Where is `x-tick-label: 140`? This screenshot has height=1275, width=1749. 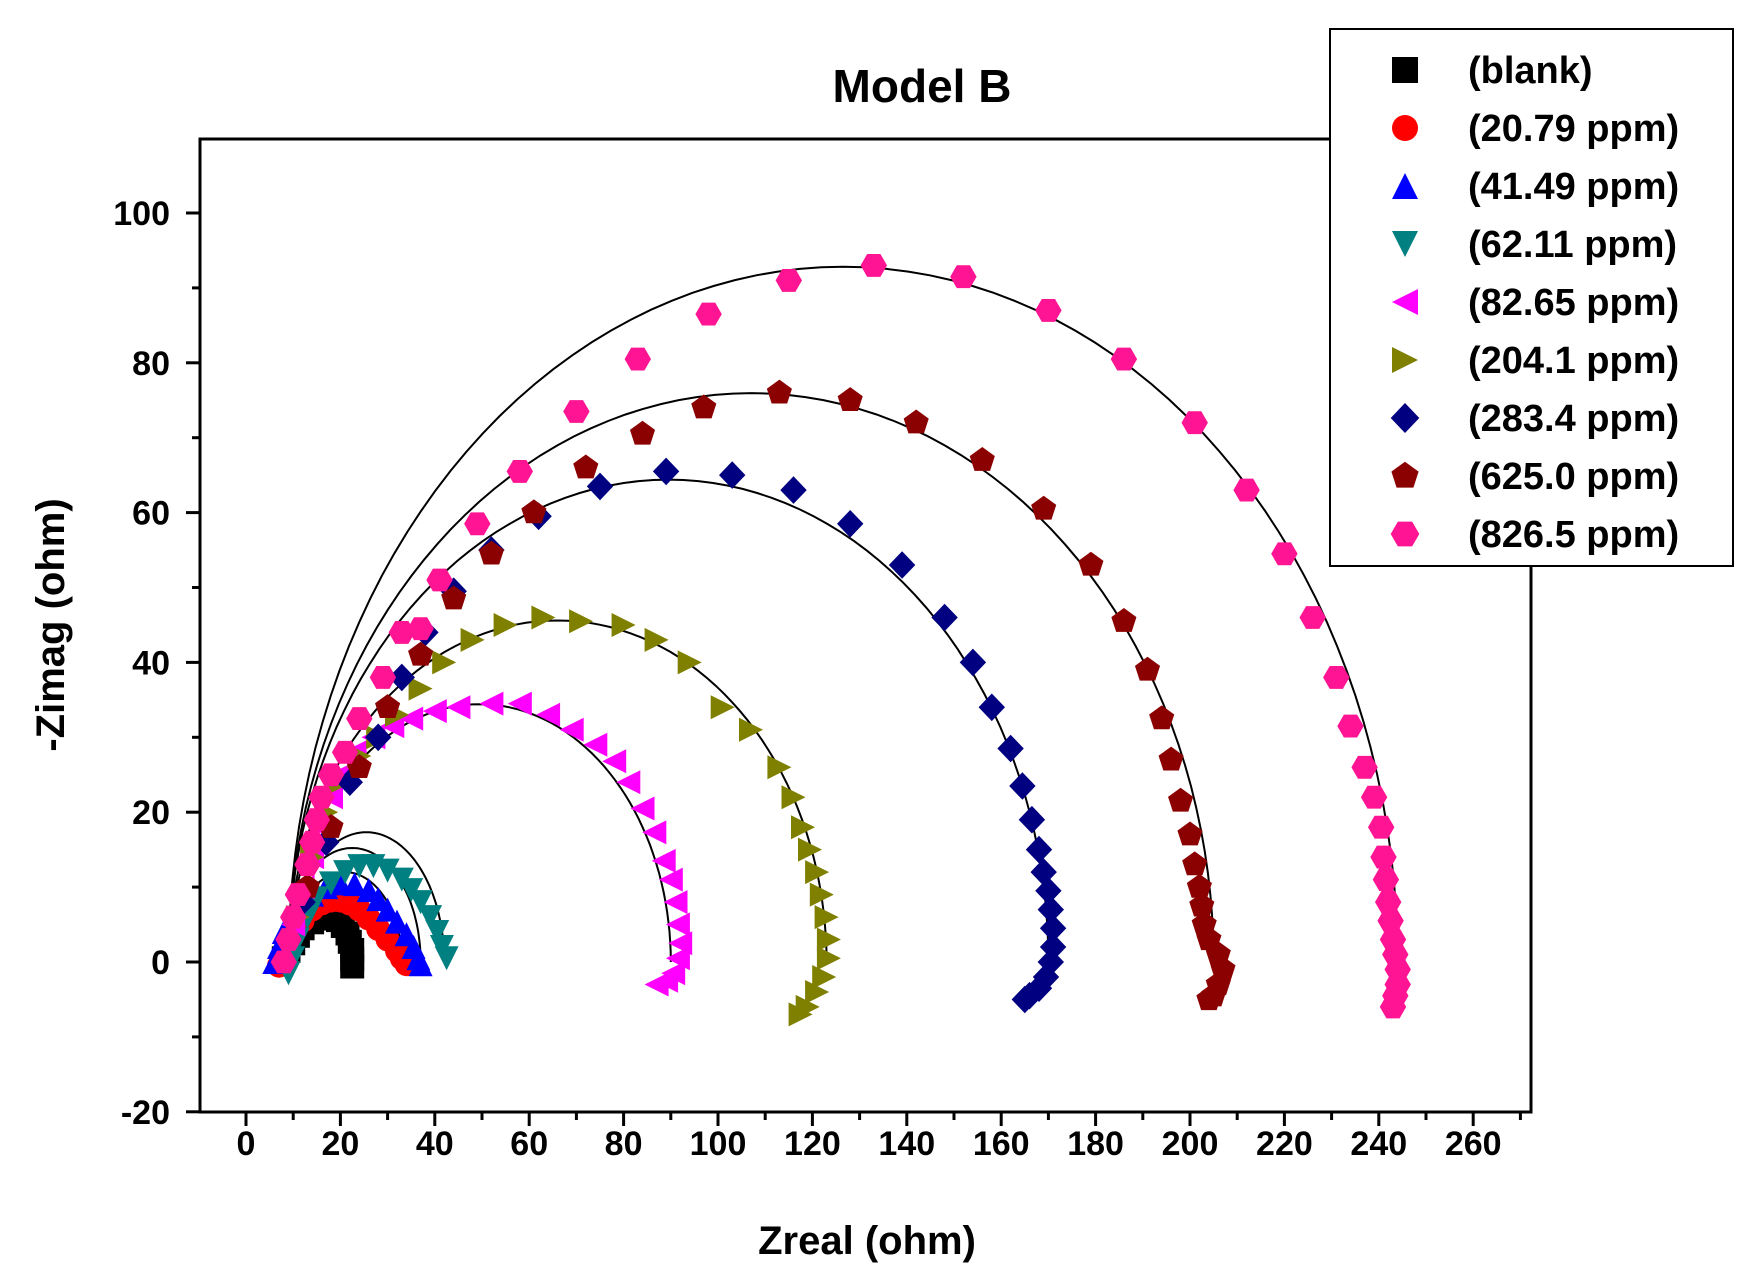 x-tick-label: 140 is located at coordinates (906, 1144).